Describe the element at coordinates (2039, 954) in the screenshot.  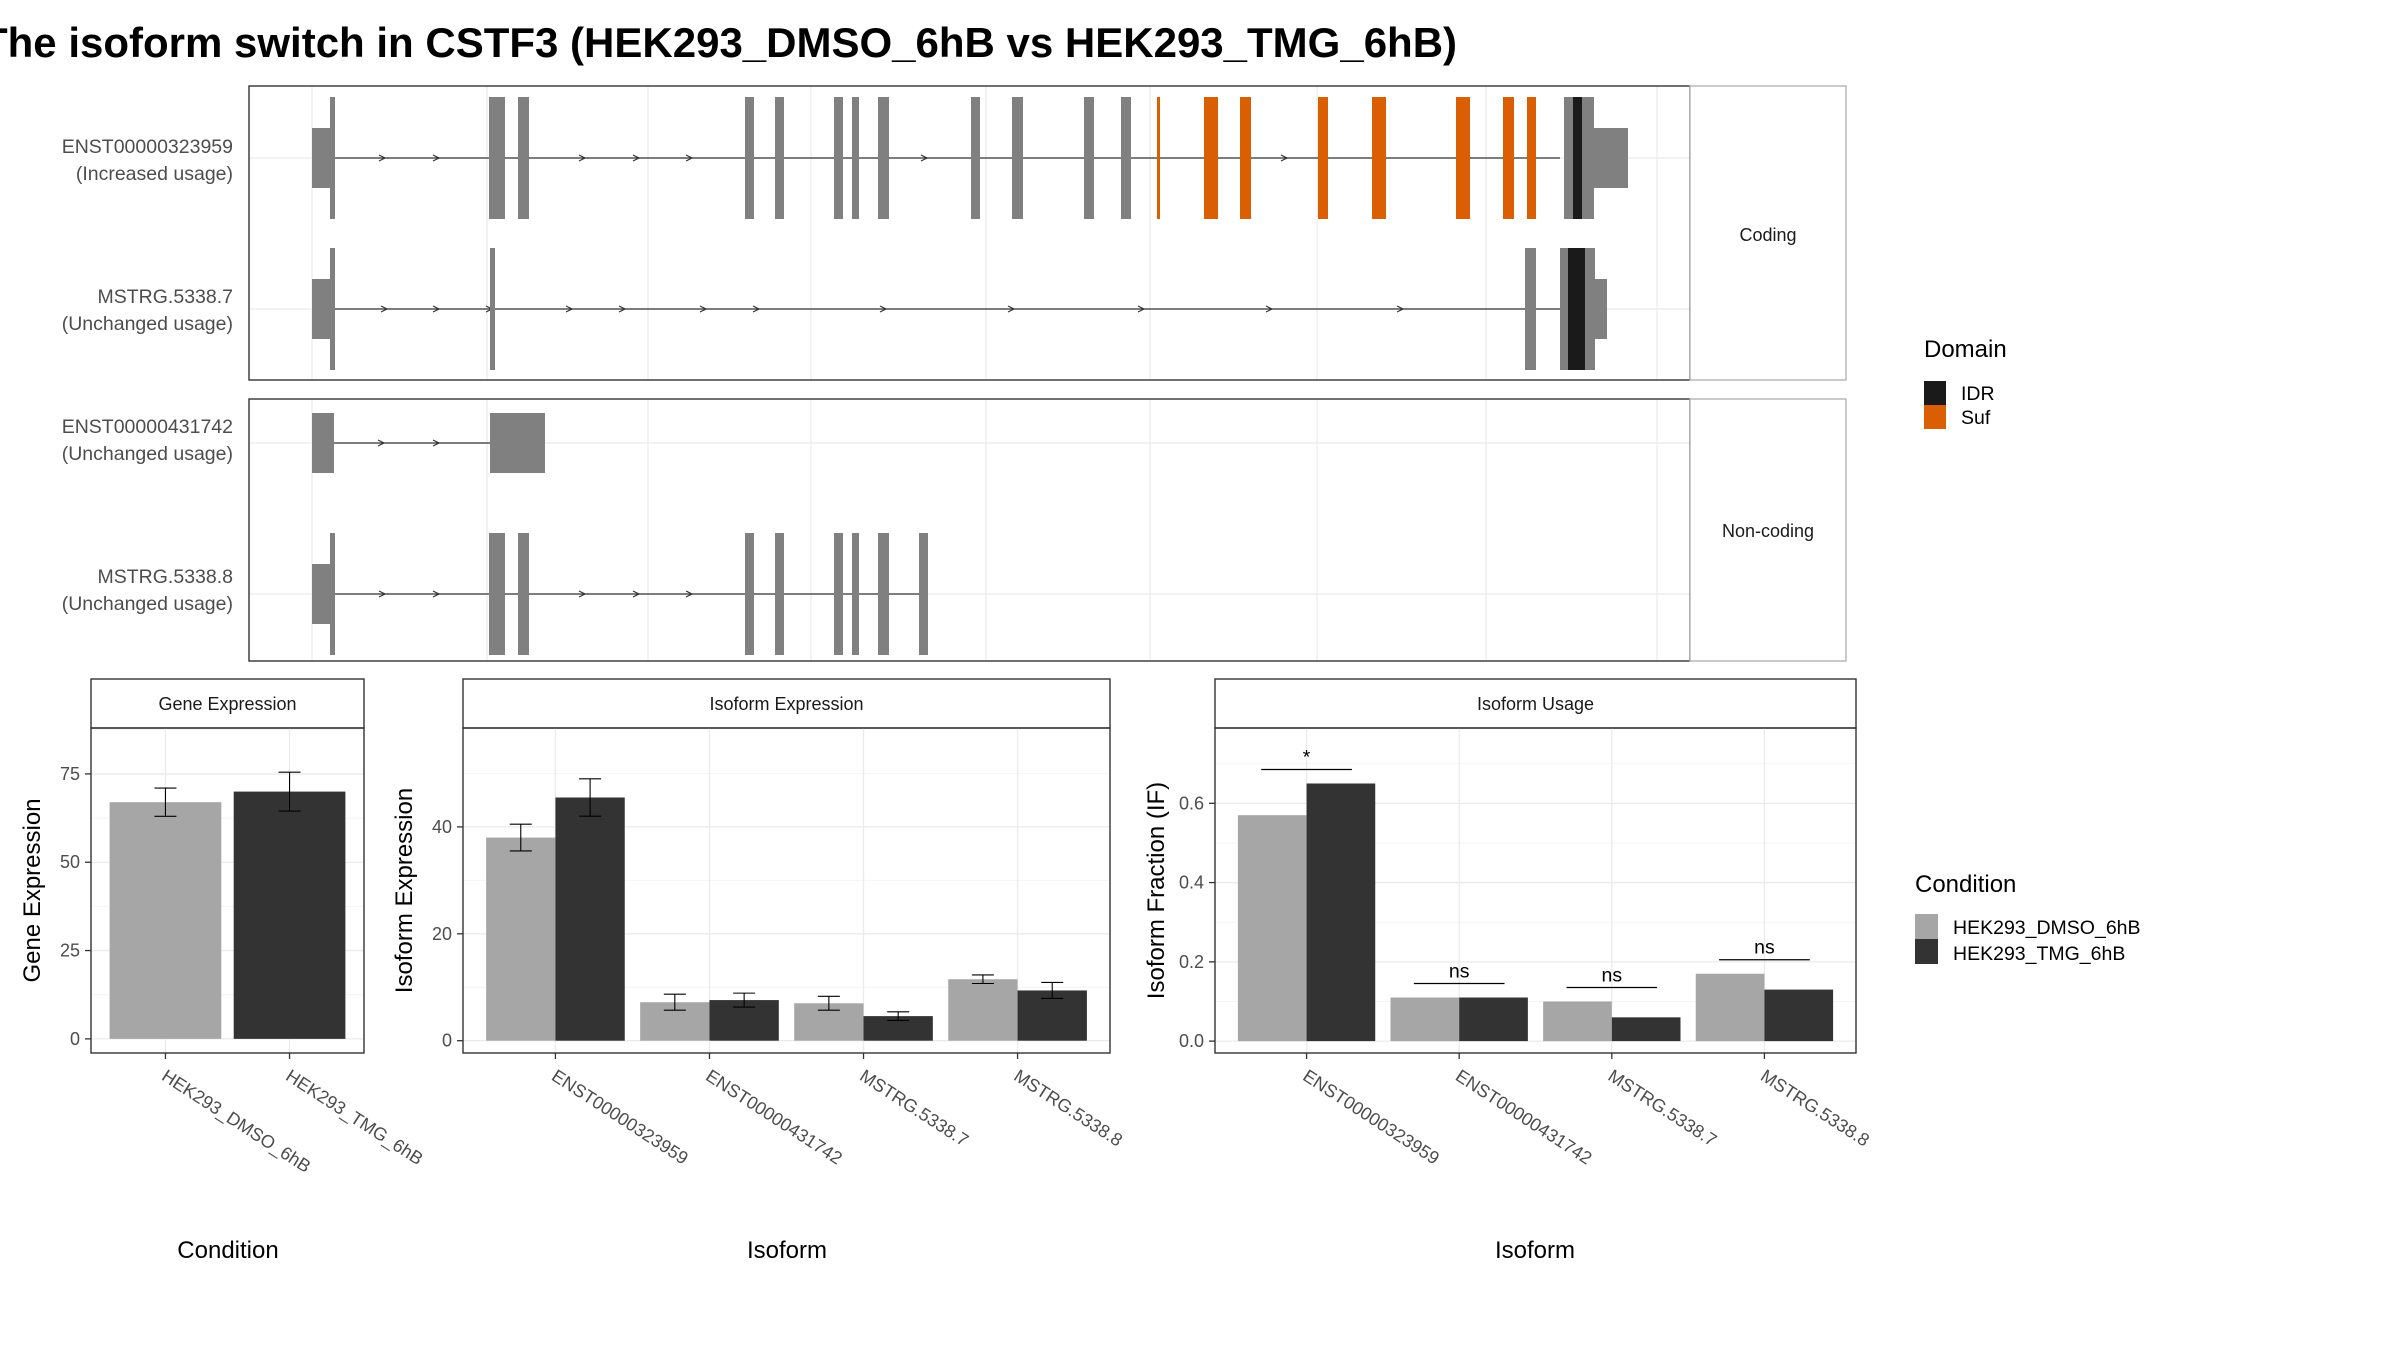
I see `condition-legend-label-tmg: HEK293_TMG_6hB` at that location.